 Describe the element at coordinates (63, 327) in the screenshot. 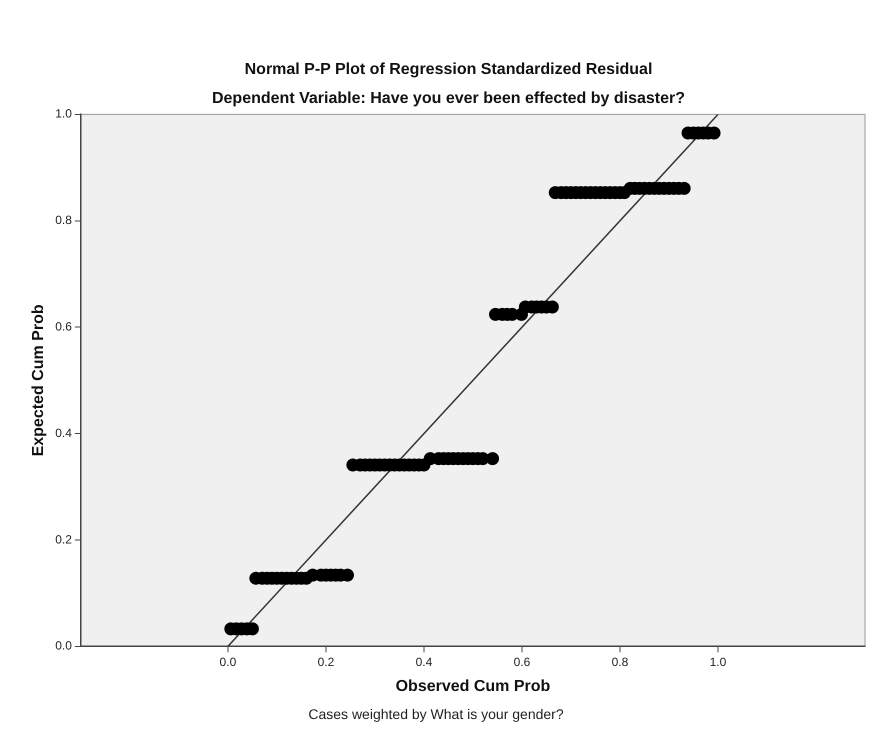

I see `y-tick-label: 0.6` at that location.